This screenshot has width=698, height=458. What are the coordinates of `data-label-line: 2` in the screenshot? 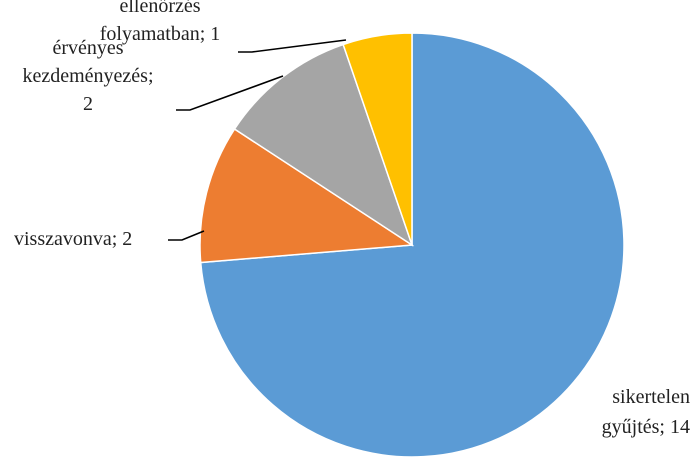 It's located at (88, 104).